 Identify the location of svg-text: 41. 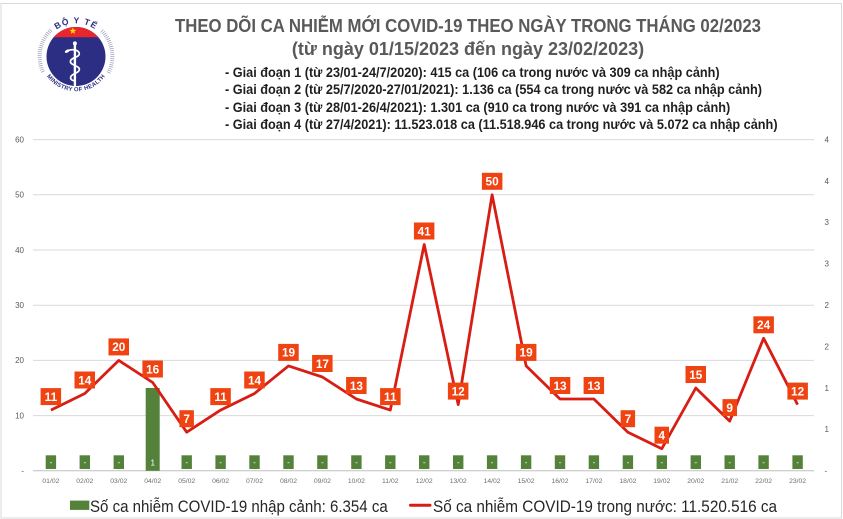
(425, 231).